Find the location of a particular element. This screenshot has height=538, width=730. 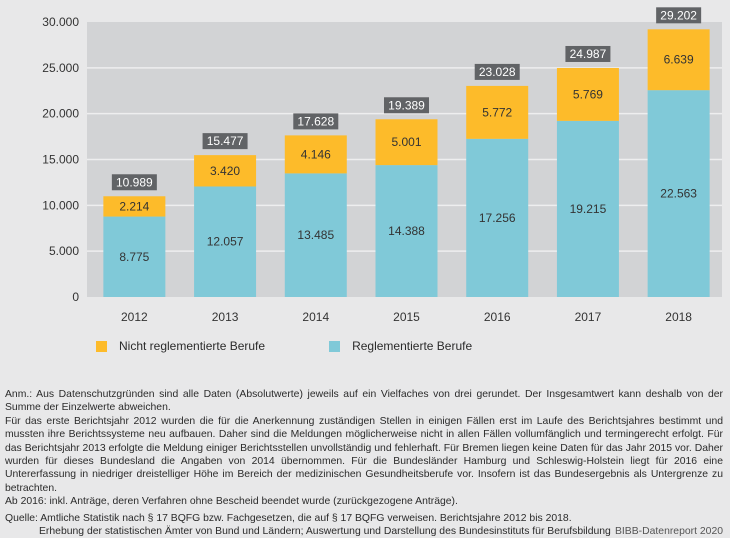

bar-label-reglementiert: 19.215 is located at coordinates (588, 209).